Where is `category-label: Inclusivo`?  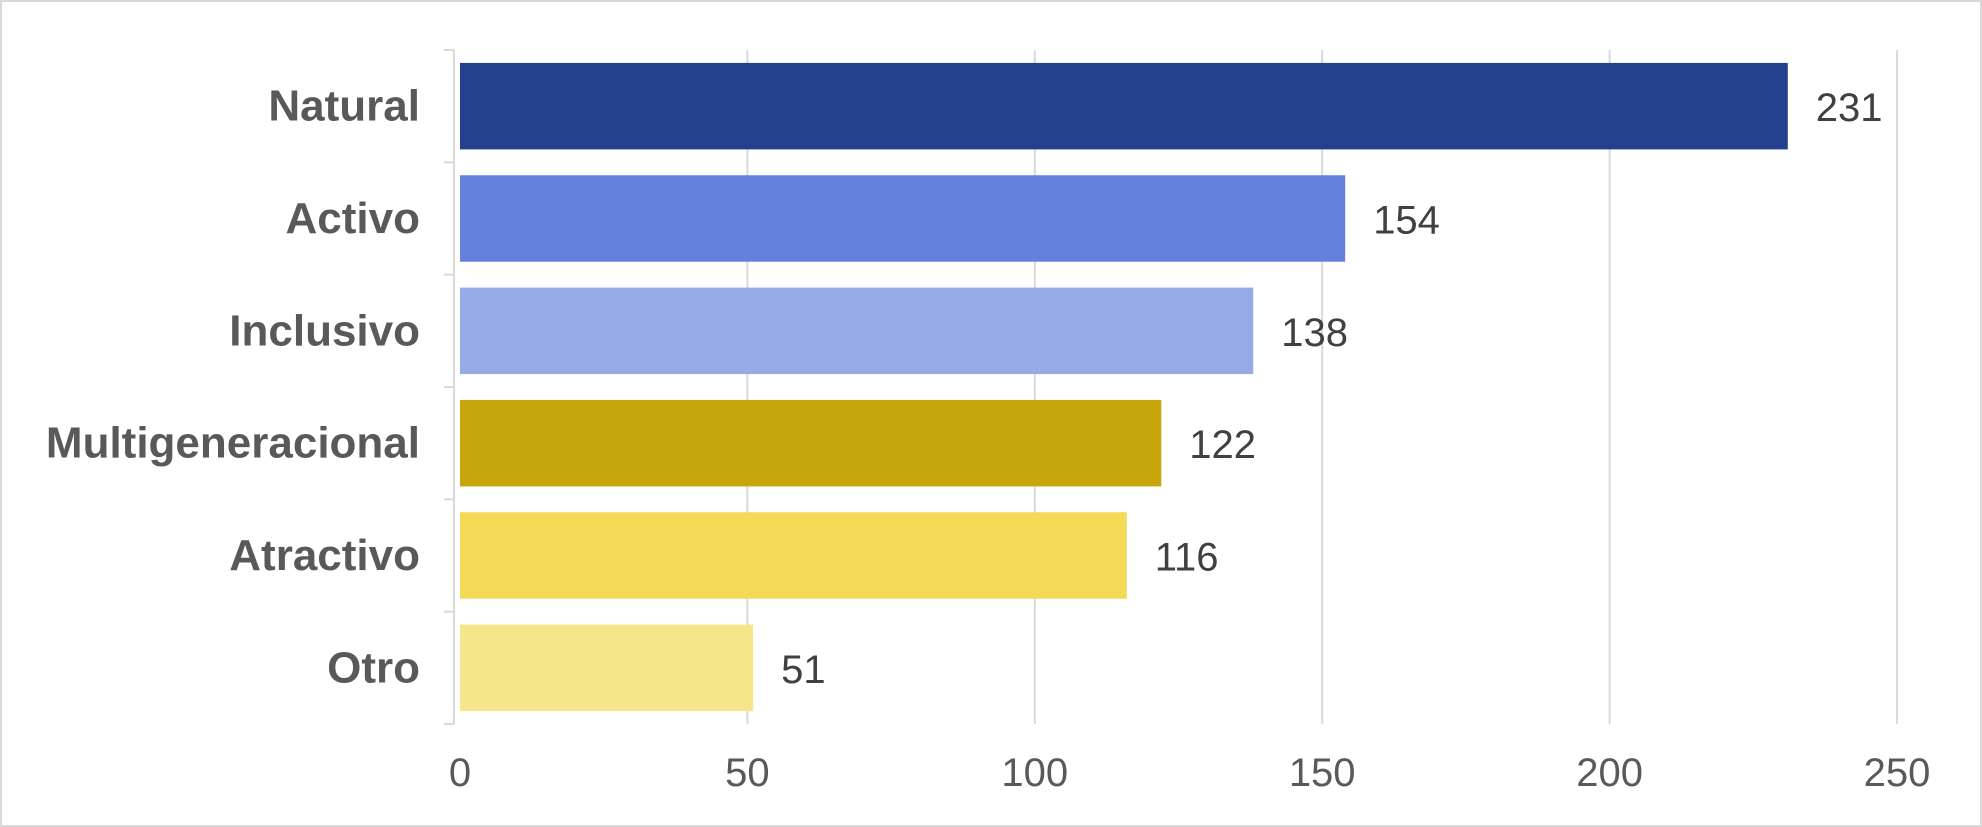 category-label: Inclusivo is located at coordinates (324, 330).